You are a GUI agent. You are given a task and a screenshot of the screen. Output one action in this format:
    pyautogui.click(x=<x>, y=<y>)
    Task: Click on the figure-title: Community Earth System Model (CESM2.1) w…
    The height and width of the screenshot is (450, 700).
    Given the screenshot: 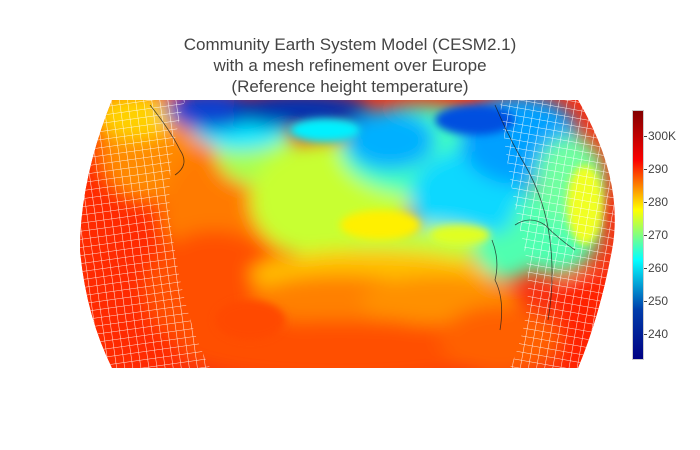 What is the action you would take?
    pyautogui.click(x=350, y=65)
    